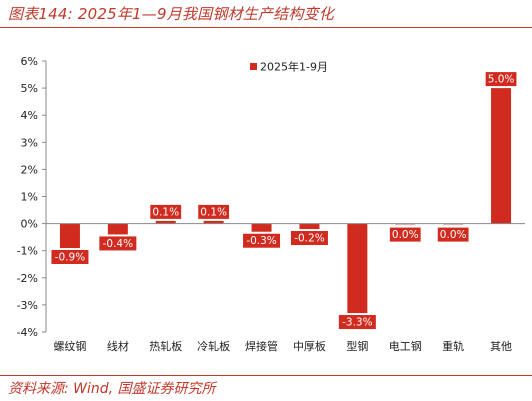  What do you see at coordinates (213, 346) in the screenshot?
I see `category-label: 冷轧板` at bounding box center [213, 346].